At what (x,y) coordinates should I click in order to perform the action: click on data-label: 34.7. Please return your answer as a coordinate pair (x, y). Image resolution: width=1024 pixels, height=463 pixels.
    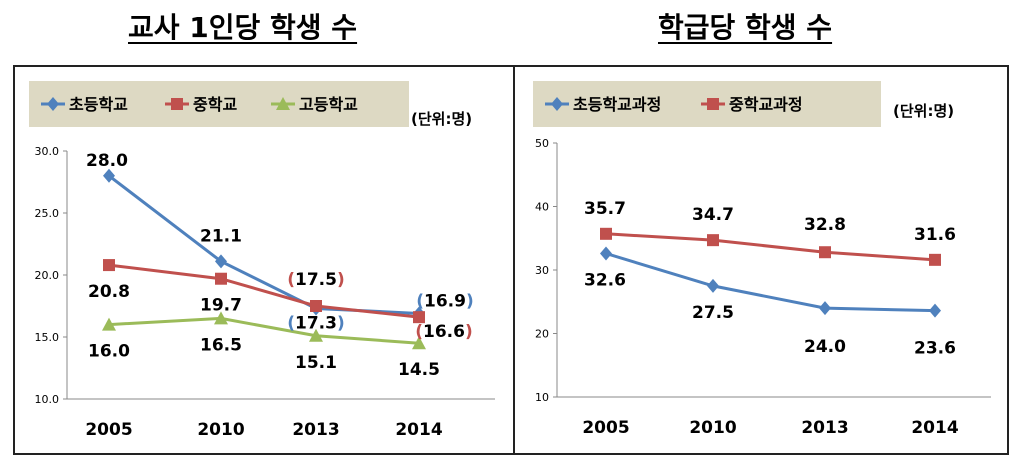
    Looking at the image, I should click on (713, 215).